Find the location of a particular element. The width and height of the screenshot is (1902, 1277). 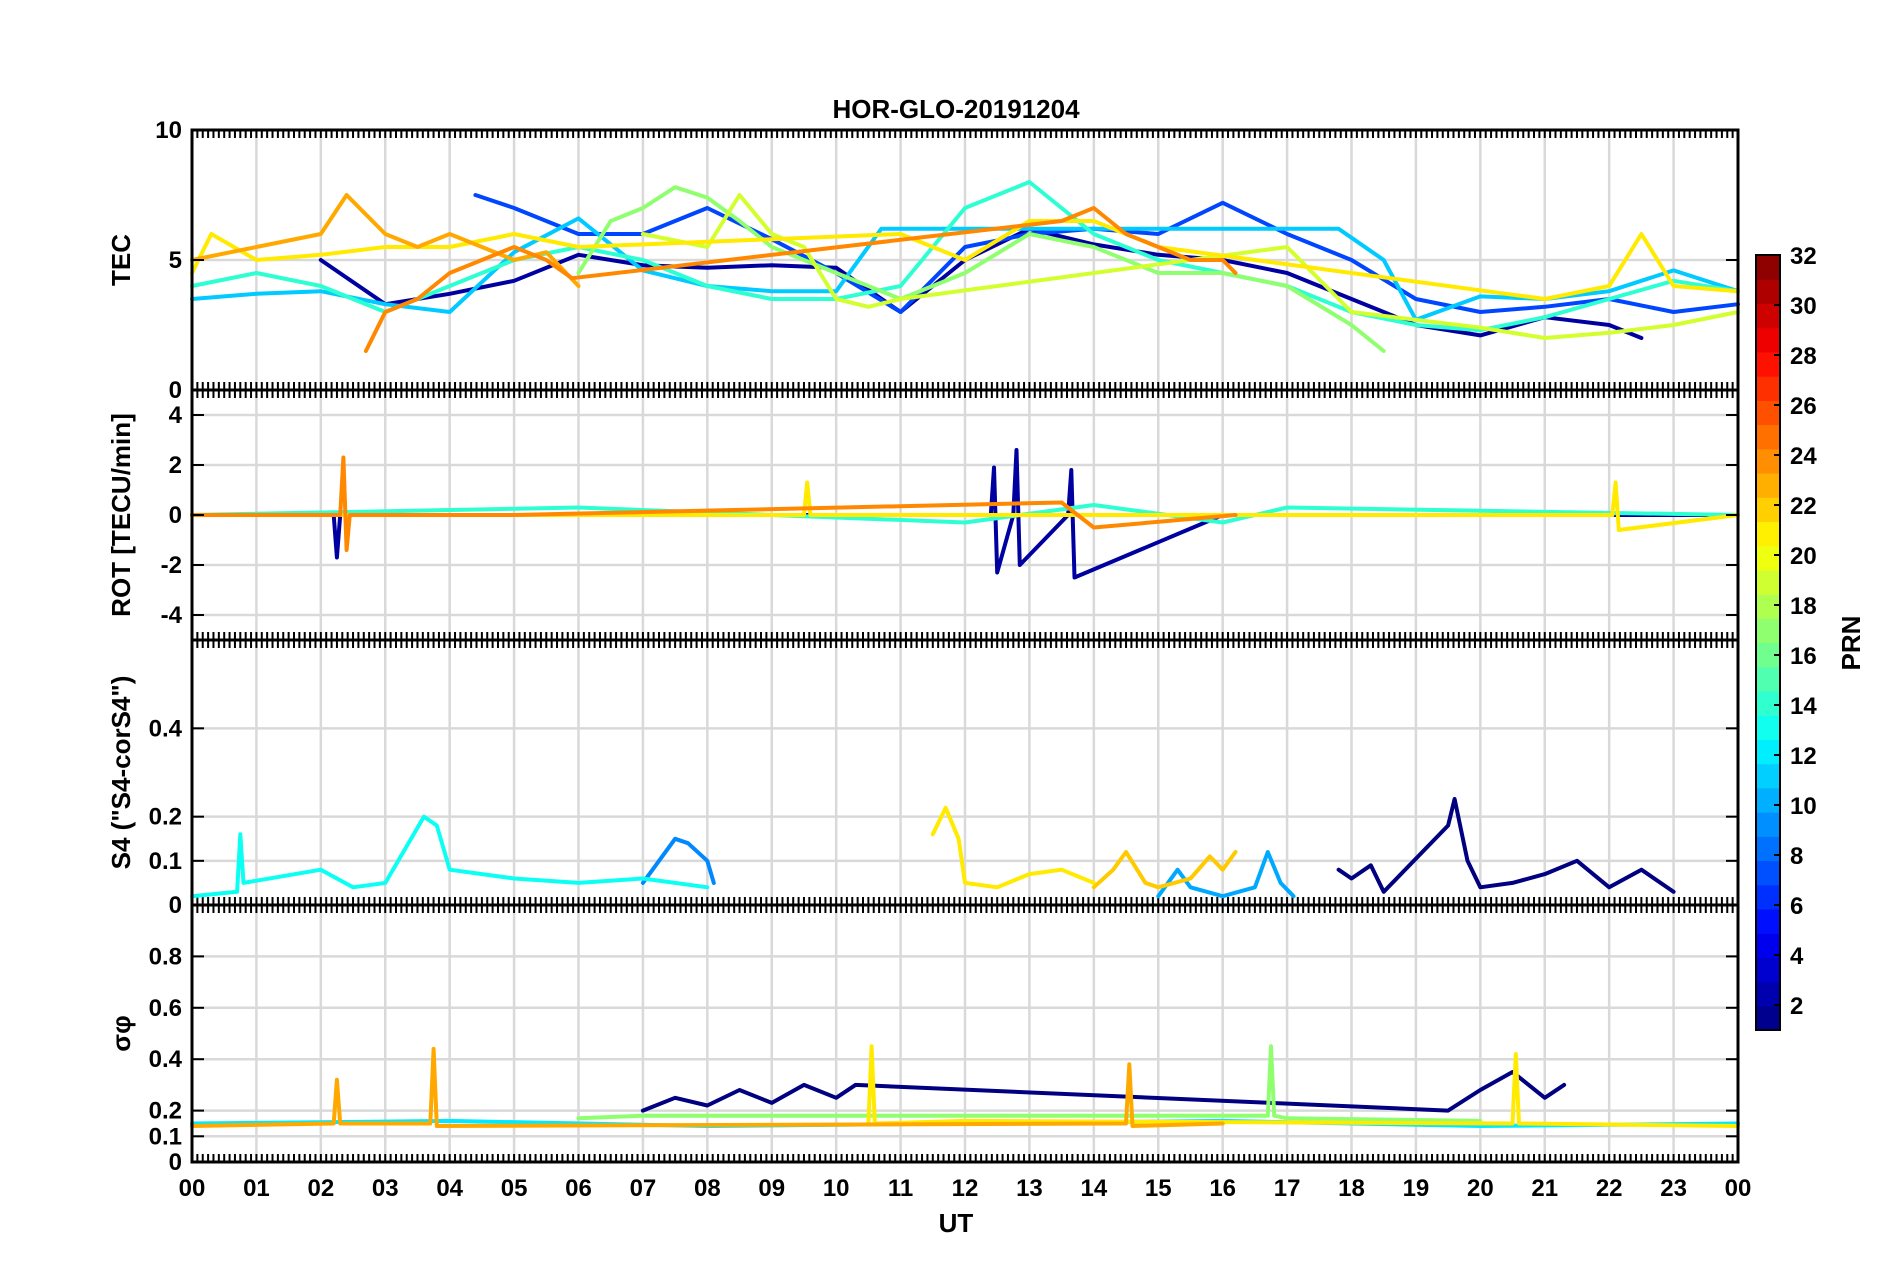

x-tick-label: 22 is located at coordinates (1609, 1188).